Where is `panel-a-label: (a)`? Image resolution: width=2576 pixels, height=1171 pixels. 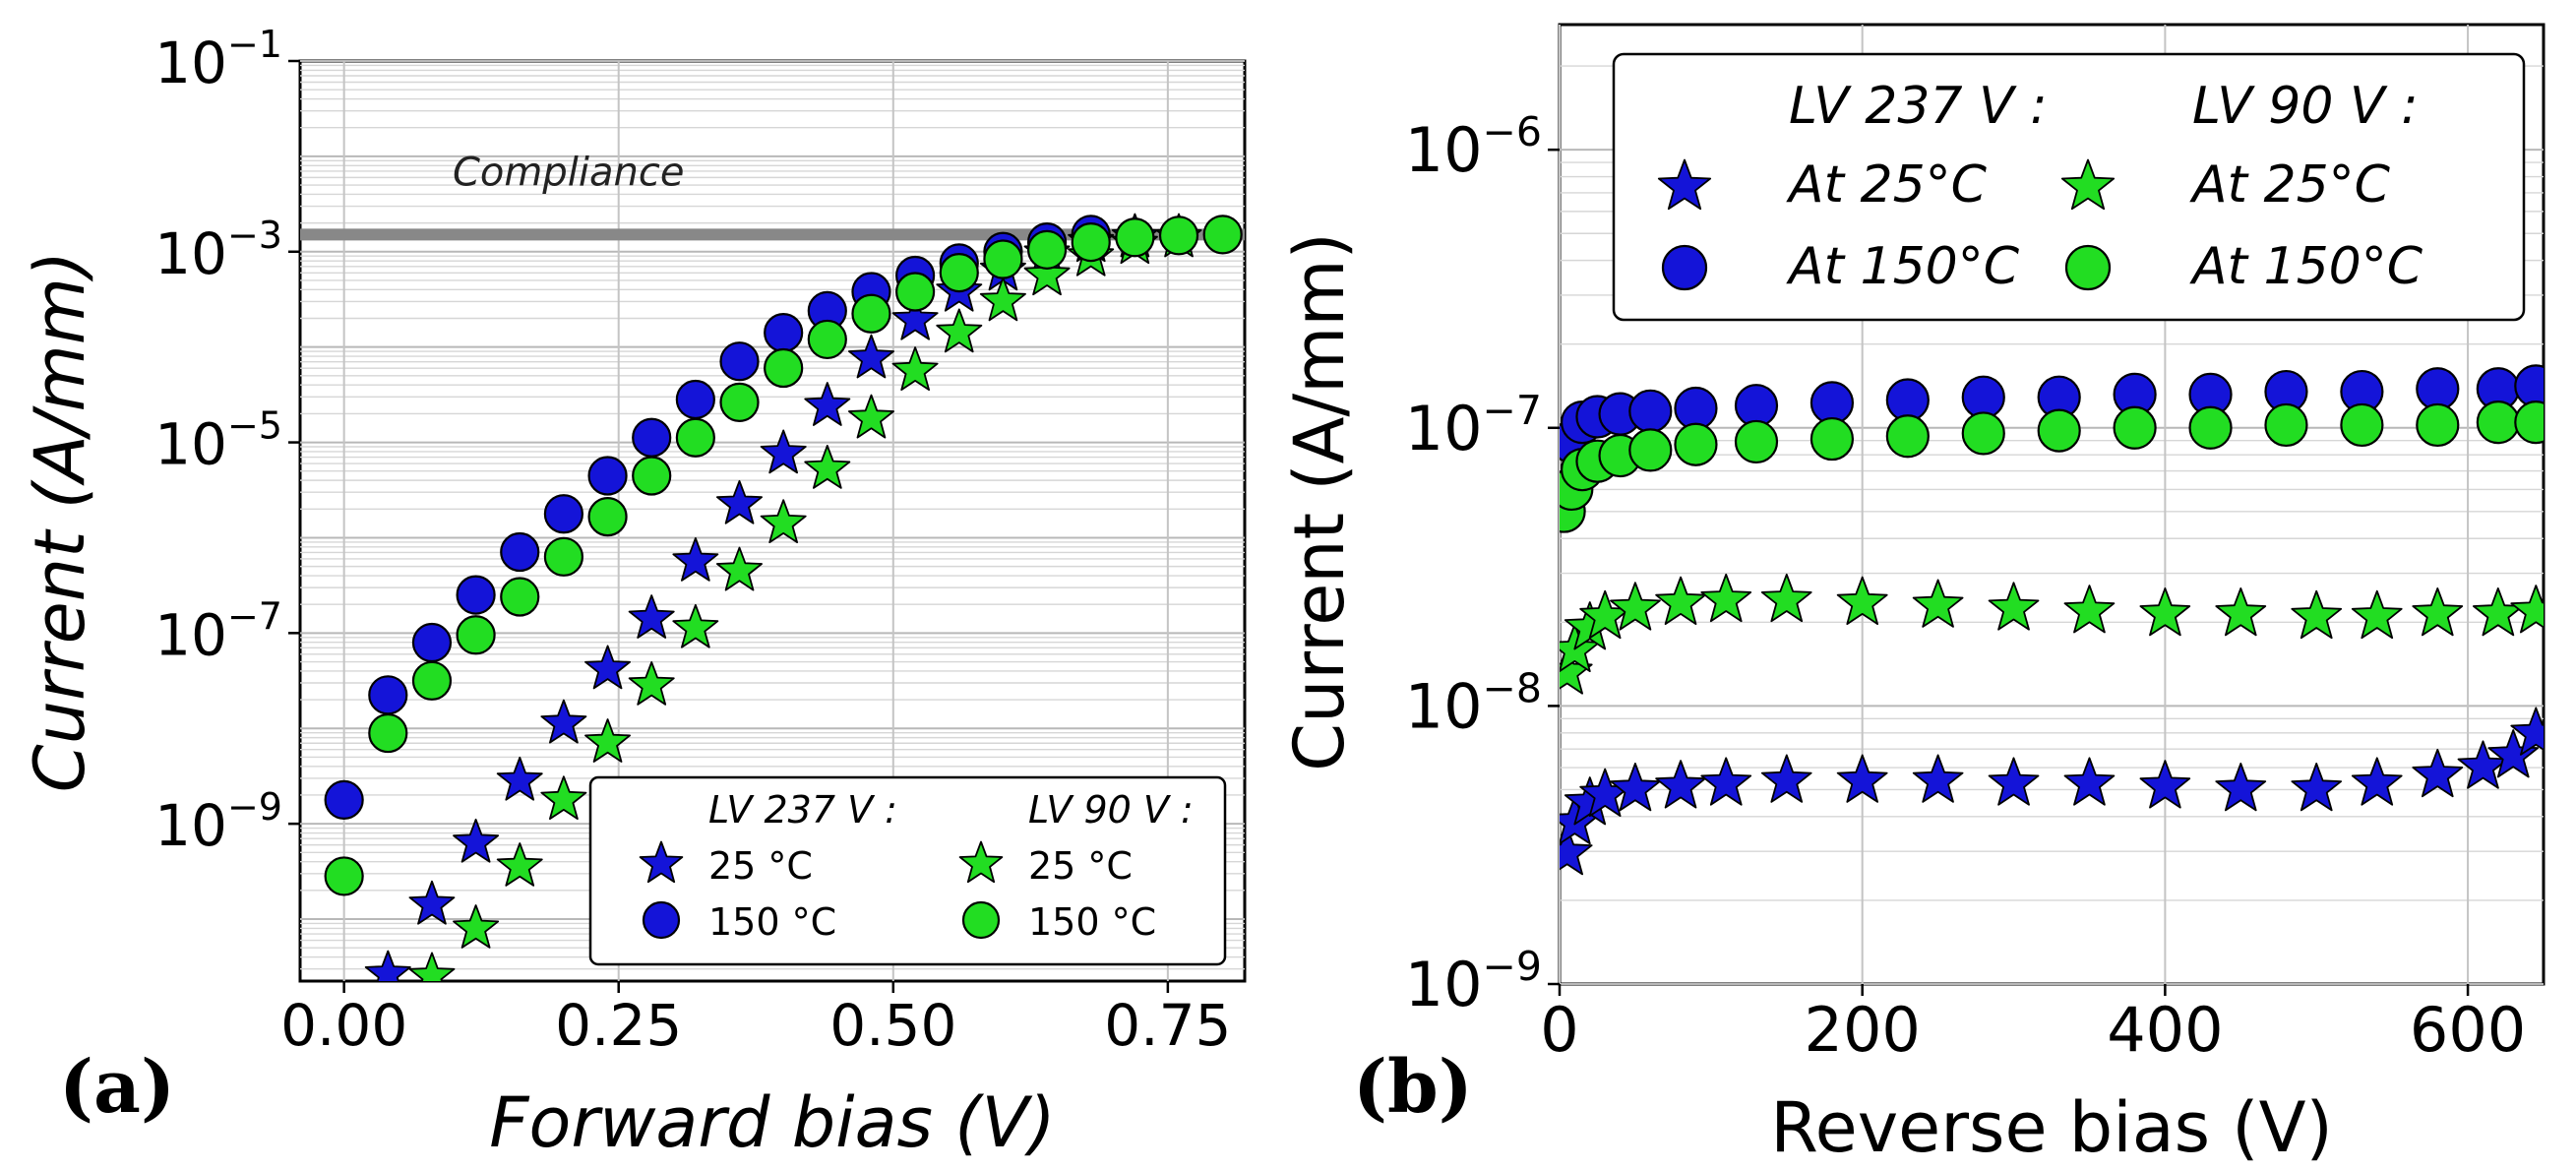 panel-a-label: (a) is located at coordinates (117, 1087).